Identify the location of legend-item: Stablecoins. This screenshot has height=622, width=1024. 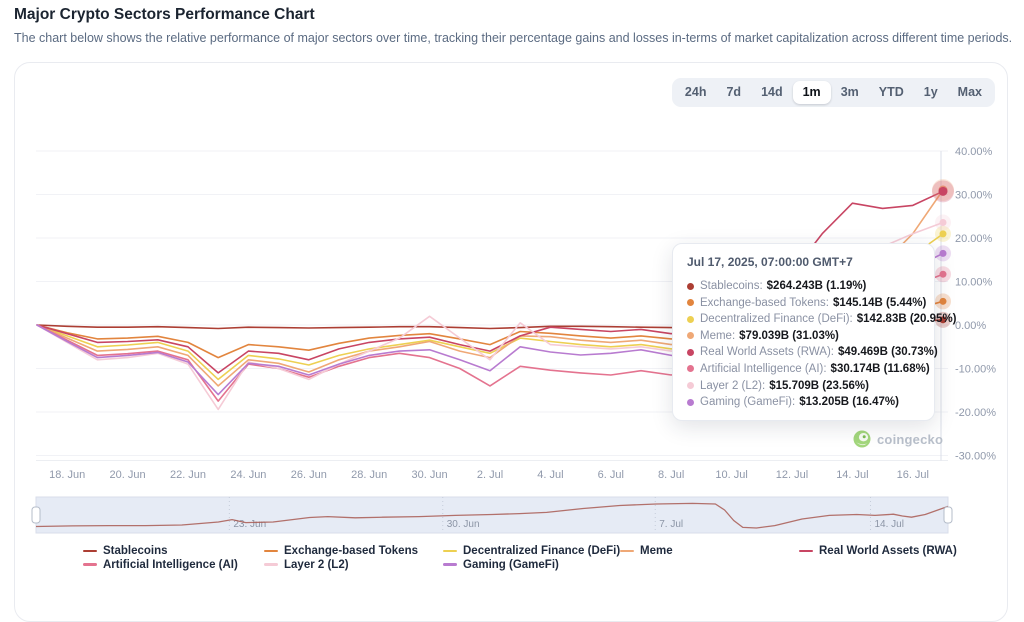
(125, 551).